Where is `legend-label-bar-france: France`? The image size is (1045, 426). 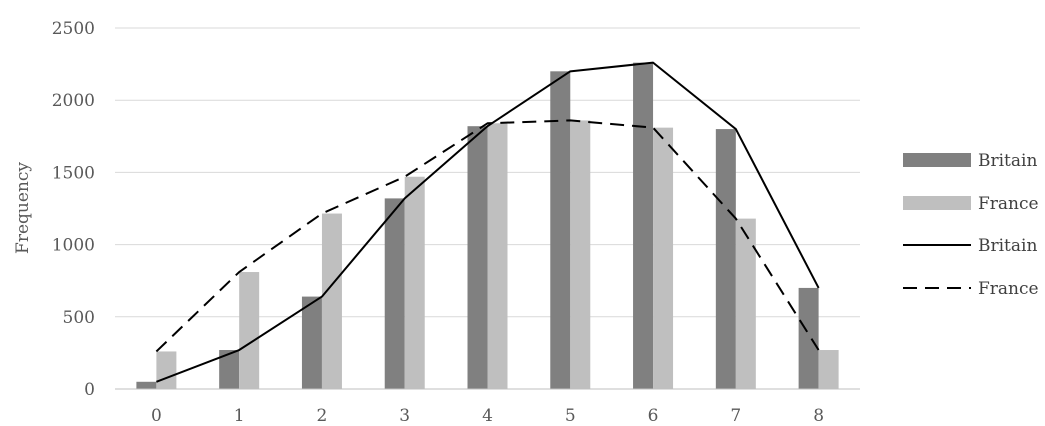 legend-label-bar-france: France is located at coordinates (1008, 204).